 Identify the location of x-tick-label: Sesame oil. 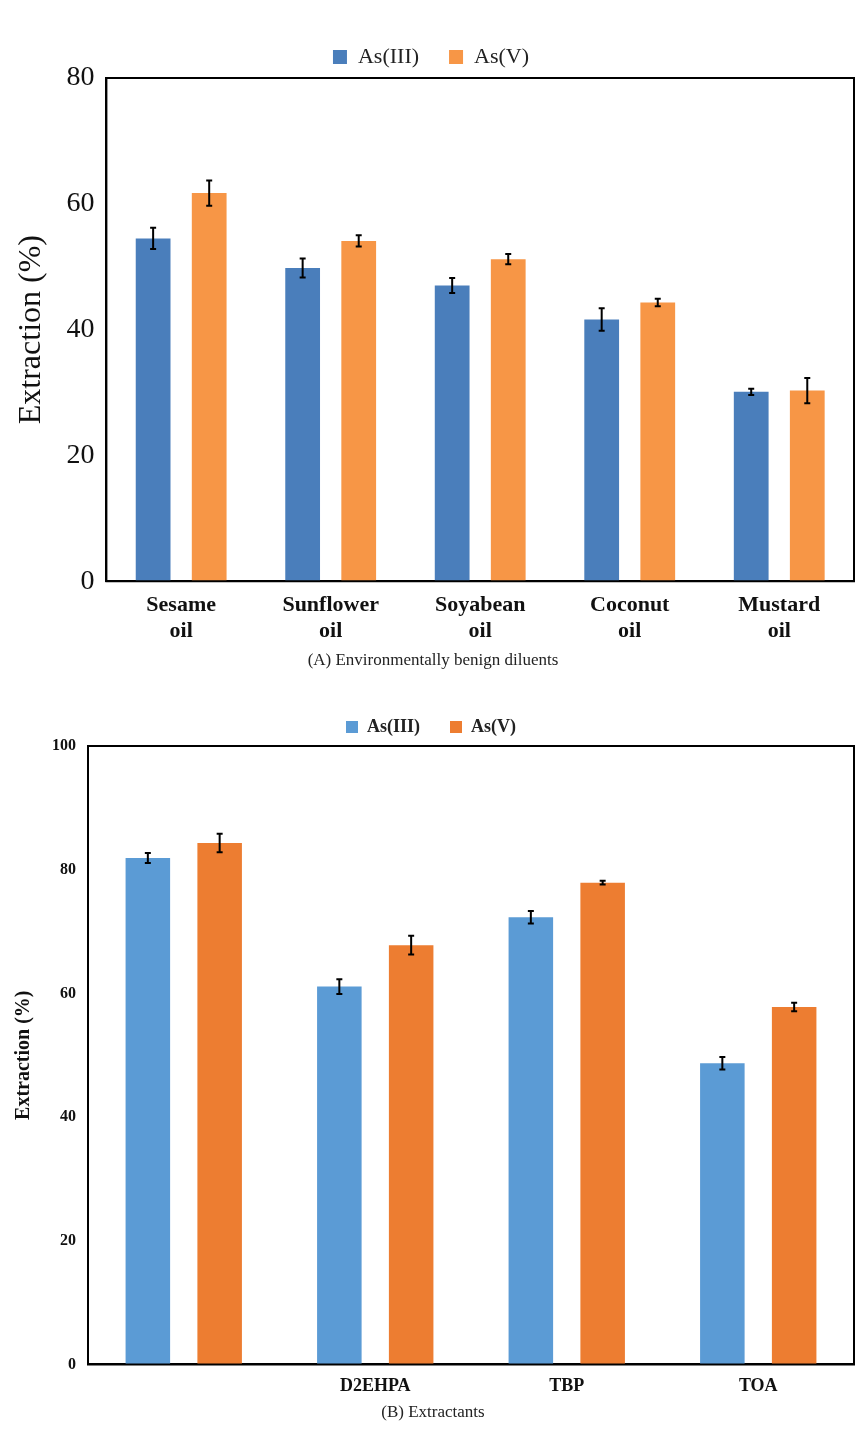
(181, 617).